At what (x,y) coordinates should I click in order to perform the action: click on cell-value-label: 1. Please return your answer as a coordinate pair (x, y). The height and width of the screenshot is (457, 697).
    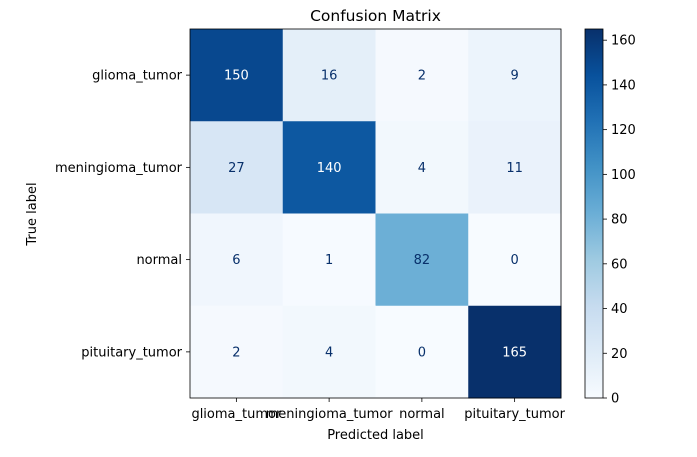
    Looking at the image, I should click on (329, 260).